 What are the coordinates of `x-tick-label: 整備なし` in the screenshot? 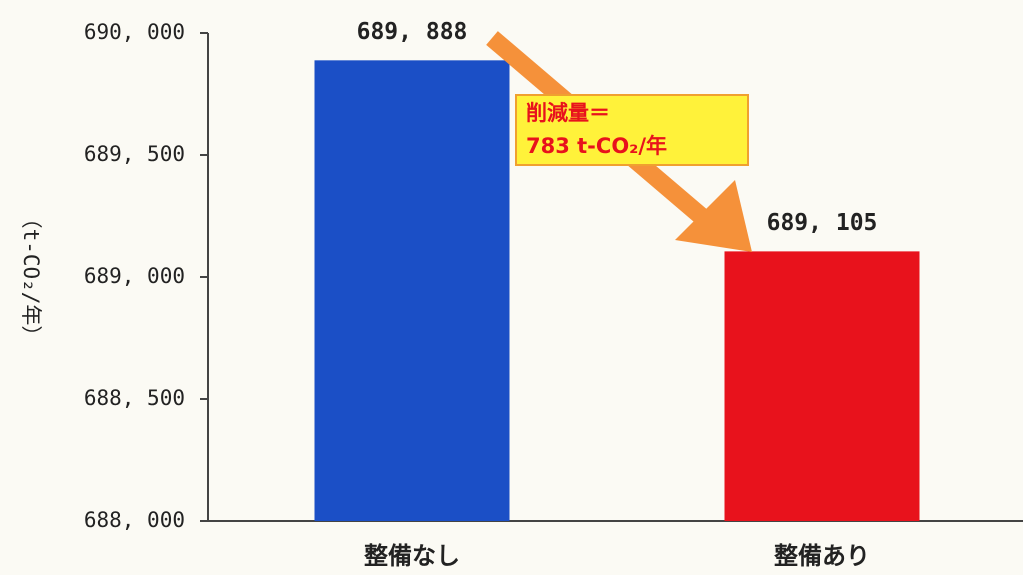 It's located at (412, 556).